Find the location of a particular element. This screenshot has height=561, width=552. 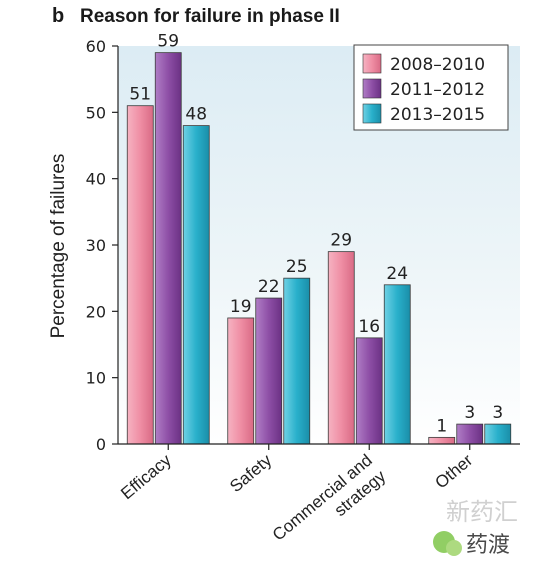

value-label-other-2013-2015: 3 is located at coordinates (497, 413).